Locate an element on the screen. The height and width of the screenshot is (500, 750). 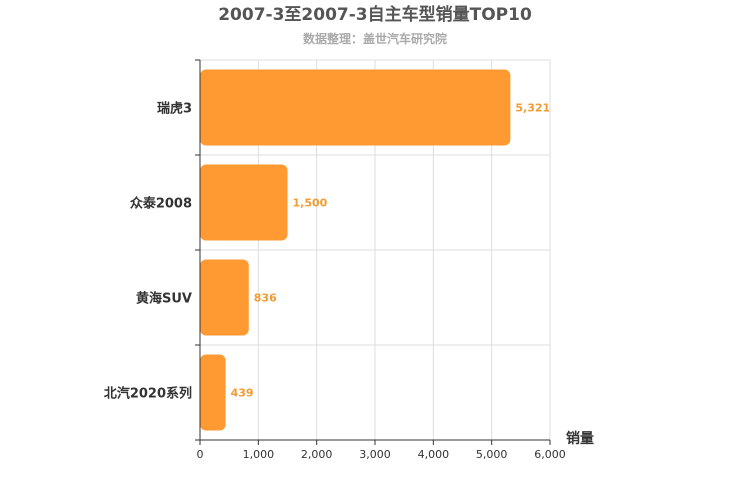
x-tick-label: 5,000 is located at coordinates (492, 454).